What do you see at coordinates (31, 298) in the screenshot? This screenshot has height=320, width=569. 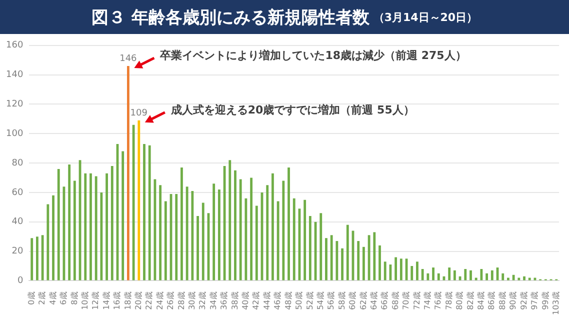 I see `x-tick-label: 0歳` at bounding box center [31, 298].